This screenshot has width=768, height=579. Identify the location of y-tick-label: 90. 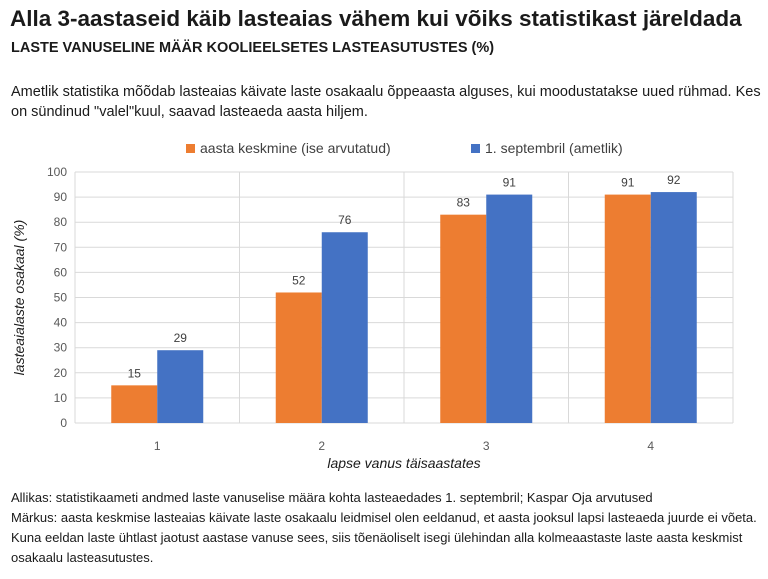
(61, 197).